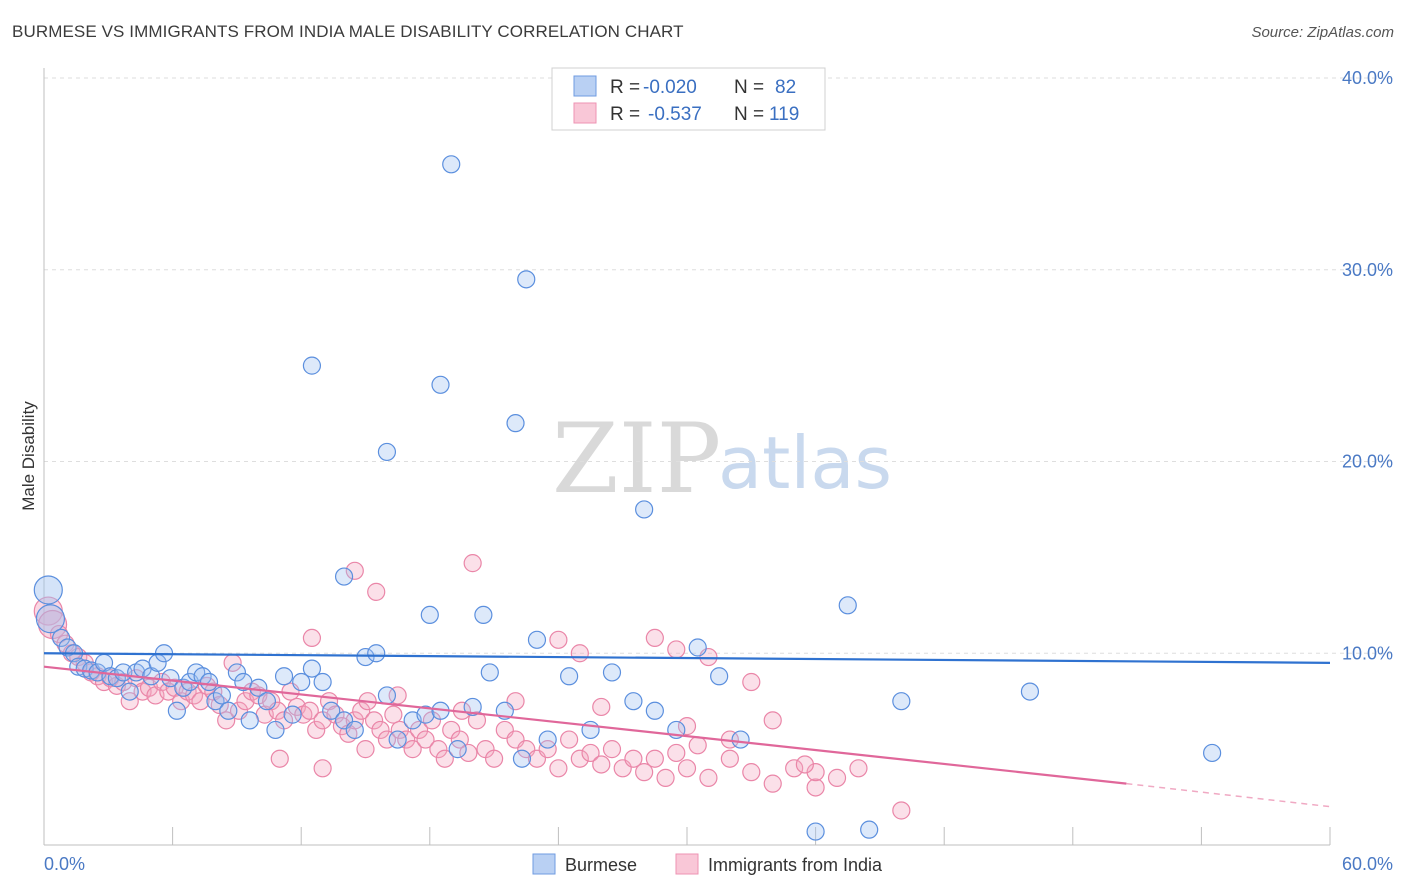  Describe the element at coordinates (1367, 270) in the screenshot. I see `y-tick-label: 30.0%` at that location.